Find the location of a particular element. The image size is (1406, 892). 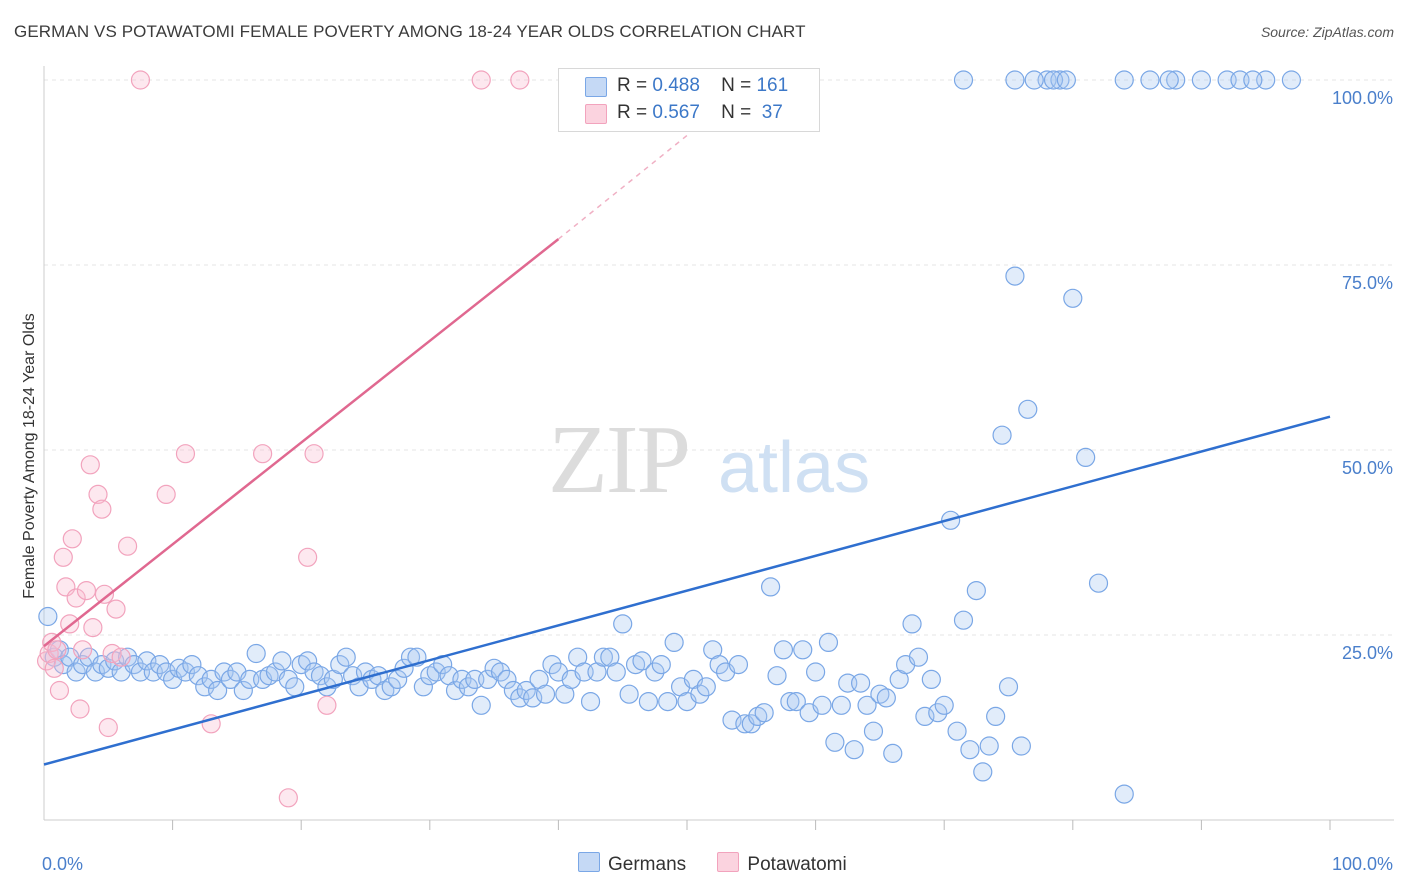

x-tick-label-1: 100.0% is located at coordinates (1362, 864).